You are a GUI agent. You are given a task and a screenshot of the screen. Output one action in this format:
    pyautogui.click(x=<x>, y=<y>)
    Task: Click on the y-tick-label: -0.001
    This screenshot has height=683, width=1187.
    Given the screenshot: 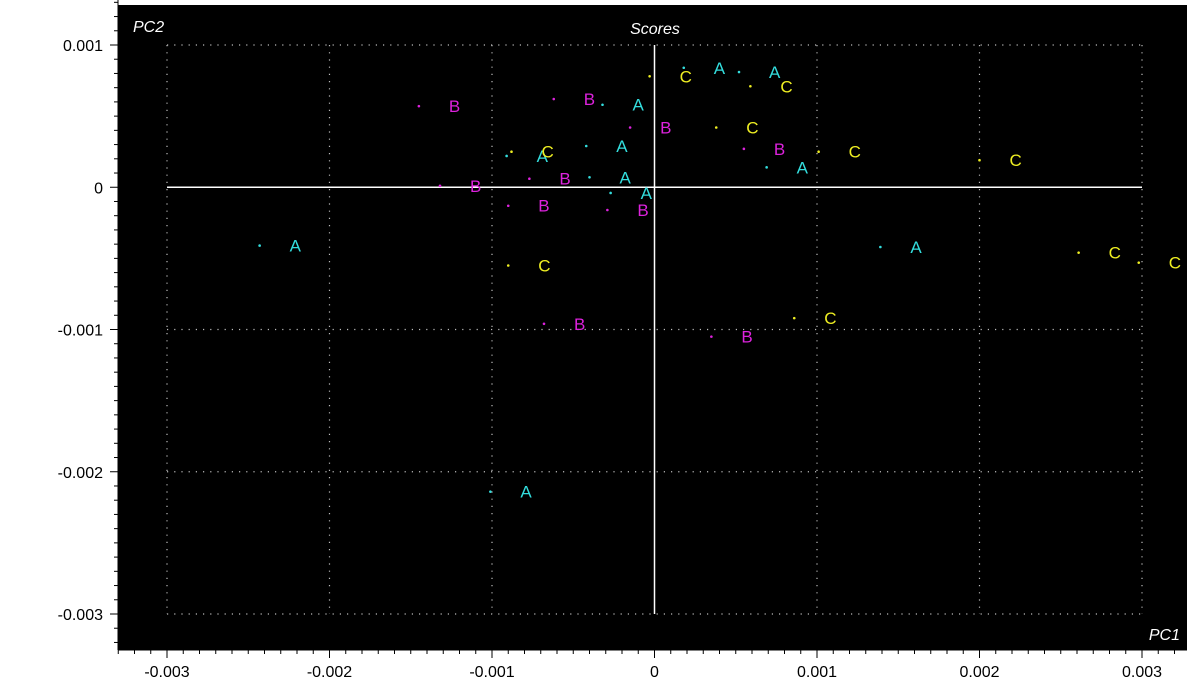 What is the action you would take?
    pyautogui.click(x=80, y=331)
    